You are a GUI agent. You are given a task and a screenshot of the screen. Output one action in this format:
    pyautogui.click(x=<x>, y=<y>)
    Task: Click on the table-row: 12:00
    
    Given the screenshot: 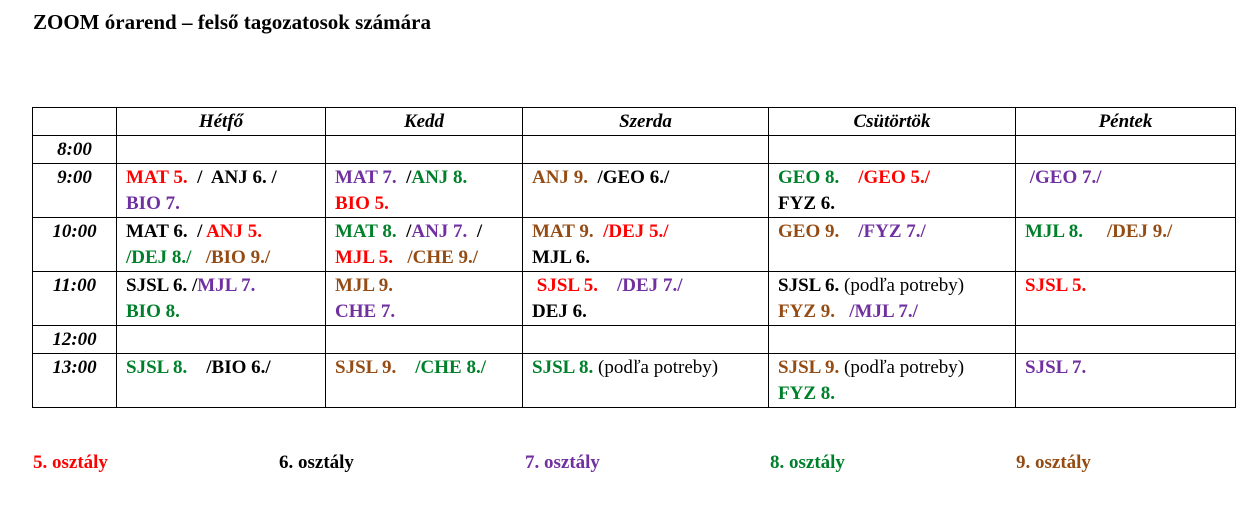 What is the action you would take?
    pyautogui.click(x=634, y=339)
    